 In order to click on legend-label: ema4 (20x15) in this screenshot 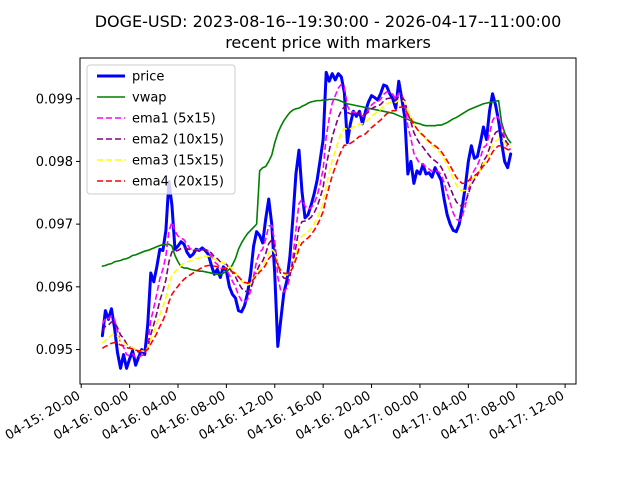, I will do `click(178, 182)`.